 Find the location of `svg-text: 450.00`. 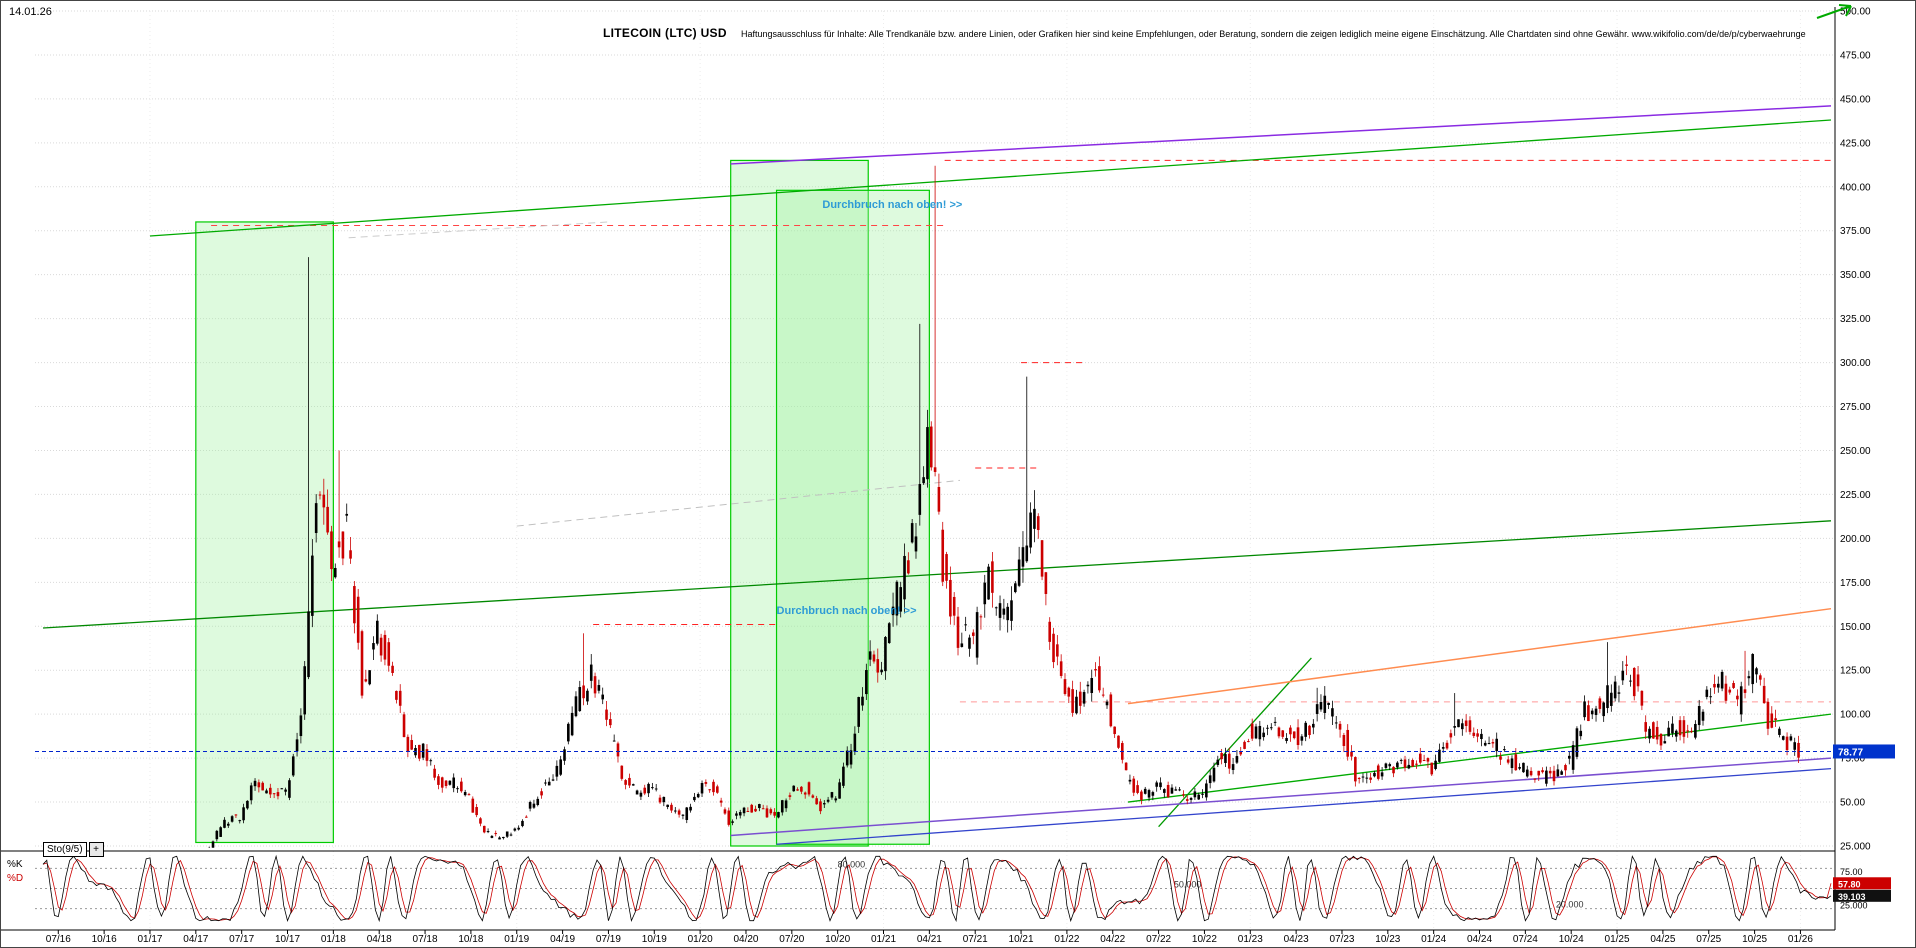

svg-text: 450.00 is located at coordinates (1855, 99).